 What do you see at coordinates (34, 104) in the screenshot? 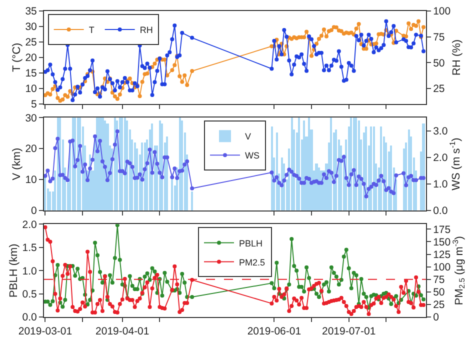
I see `y-tick-label: 5` at bounding box center [34, 104].